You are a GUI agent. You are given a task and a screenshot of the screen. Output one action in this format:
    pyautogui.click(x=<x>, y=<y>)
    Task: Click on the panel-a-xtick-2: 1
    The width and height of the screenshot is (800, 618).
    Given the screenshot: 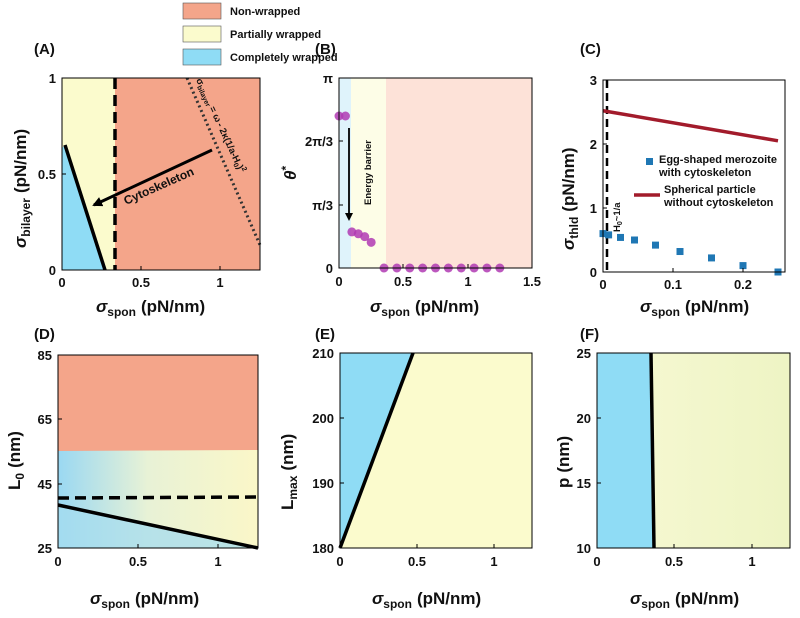 What is the action you would take?
    pyautogui.click(x=219, y=282)
    